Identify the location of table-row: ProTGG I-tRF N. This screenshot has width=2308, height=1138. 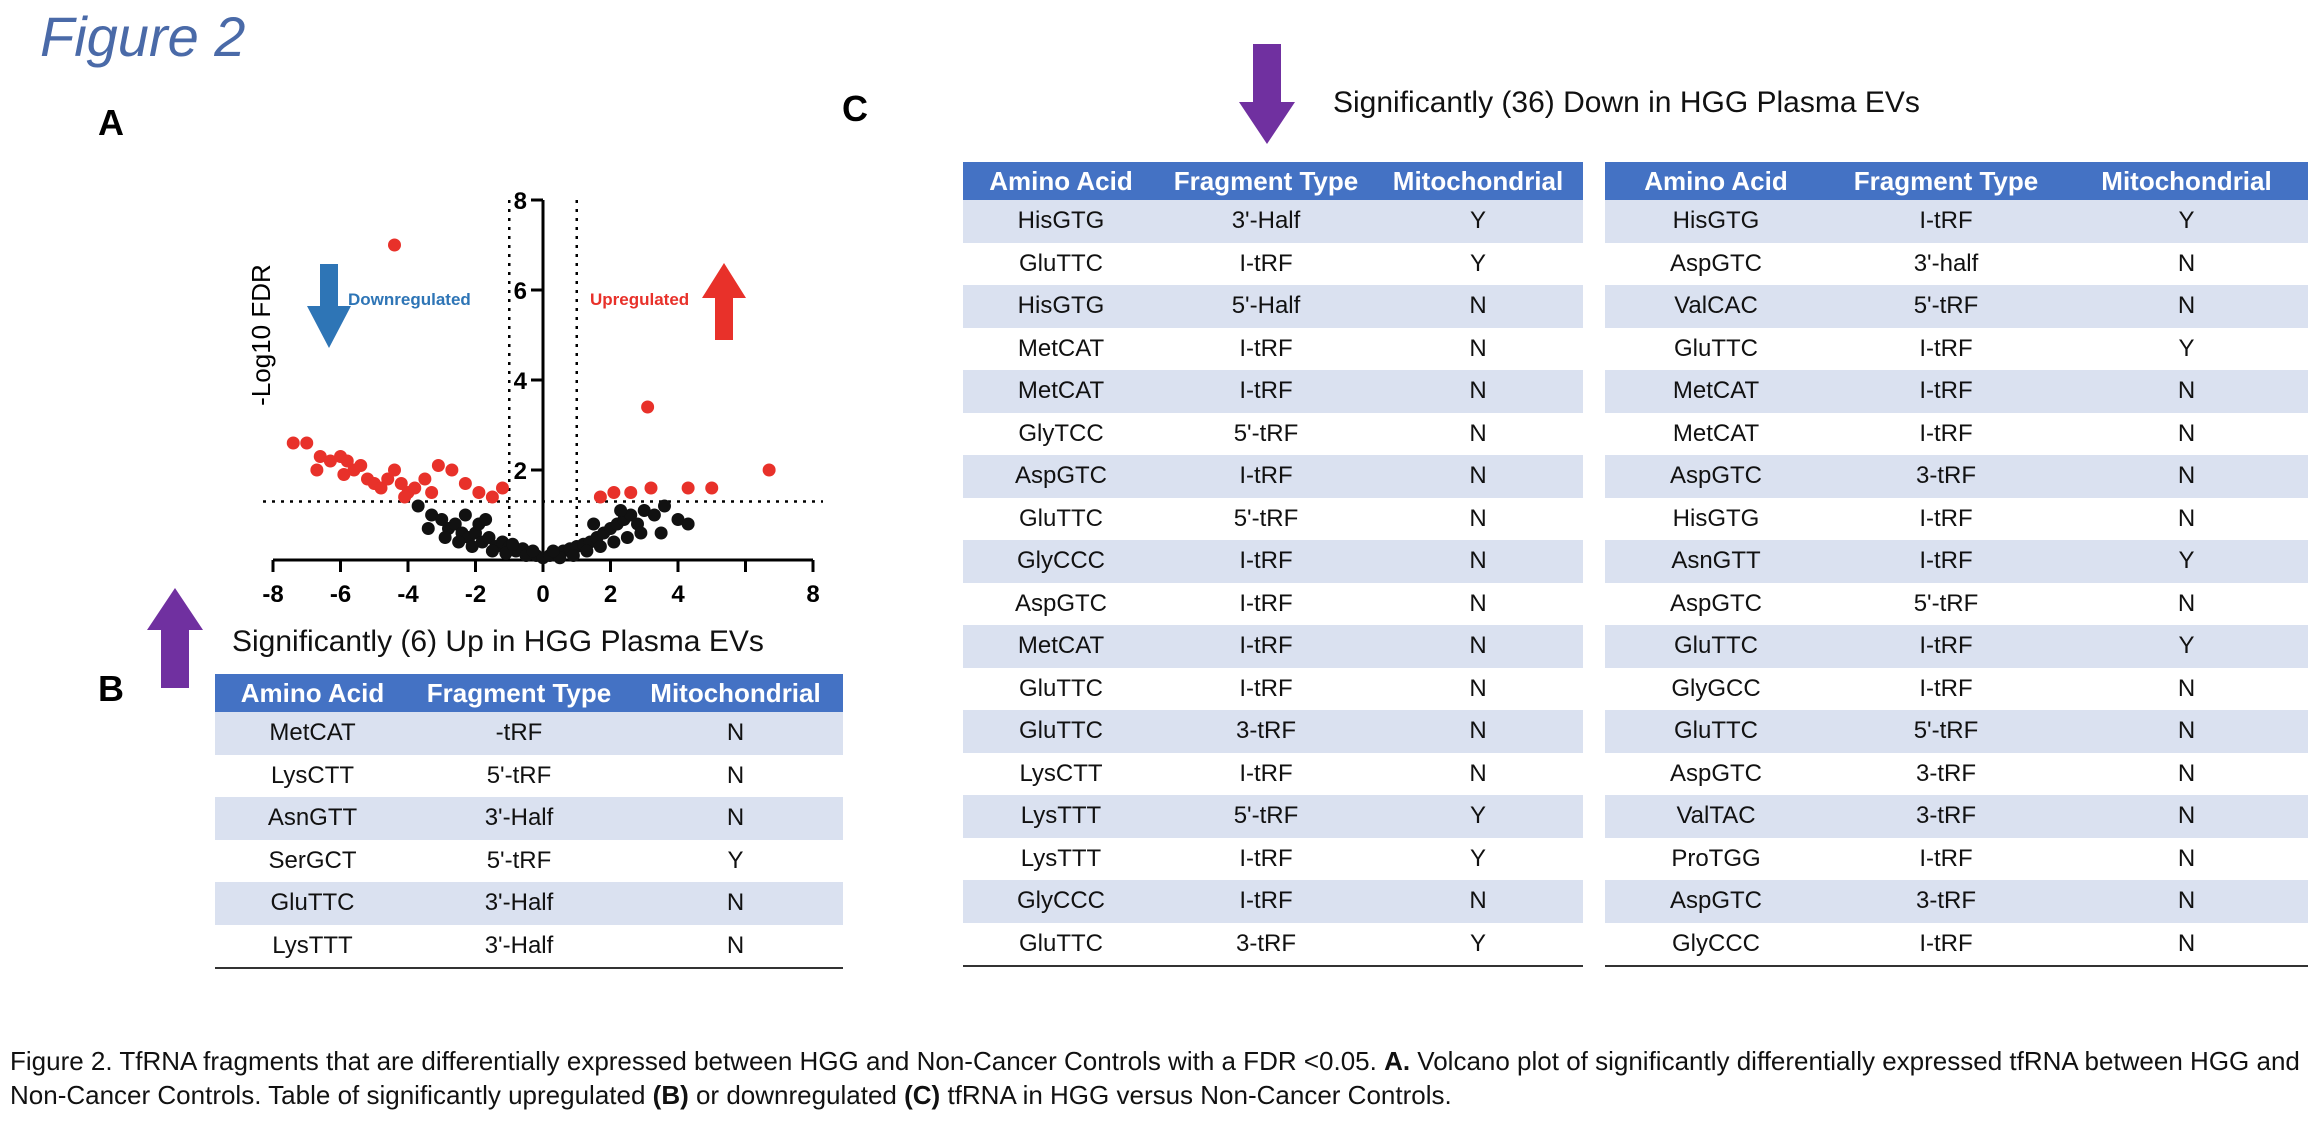
(1956, 858).